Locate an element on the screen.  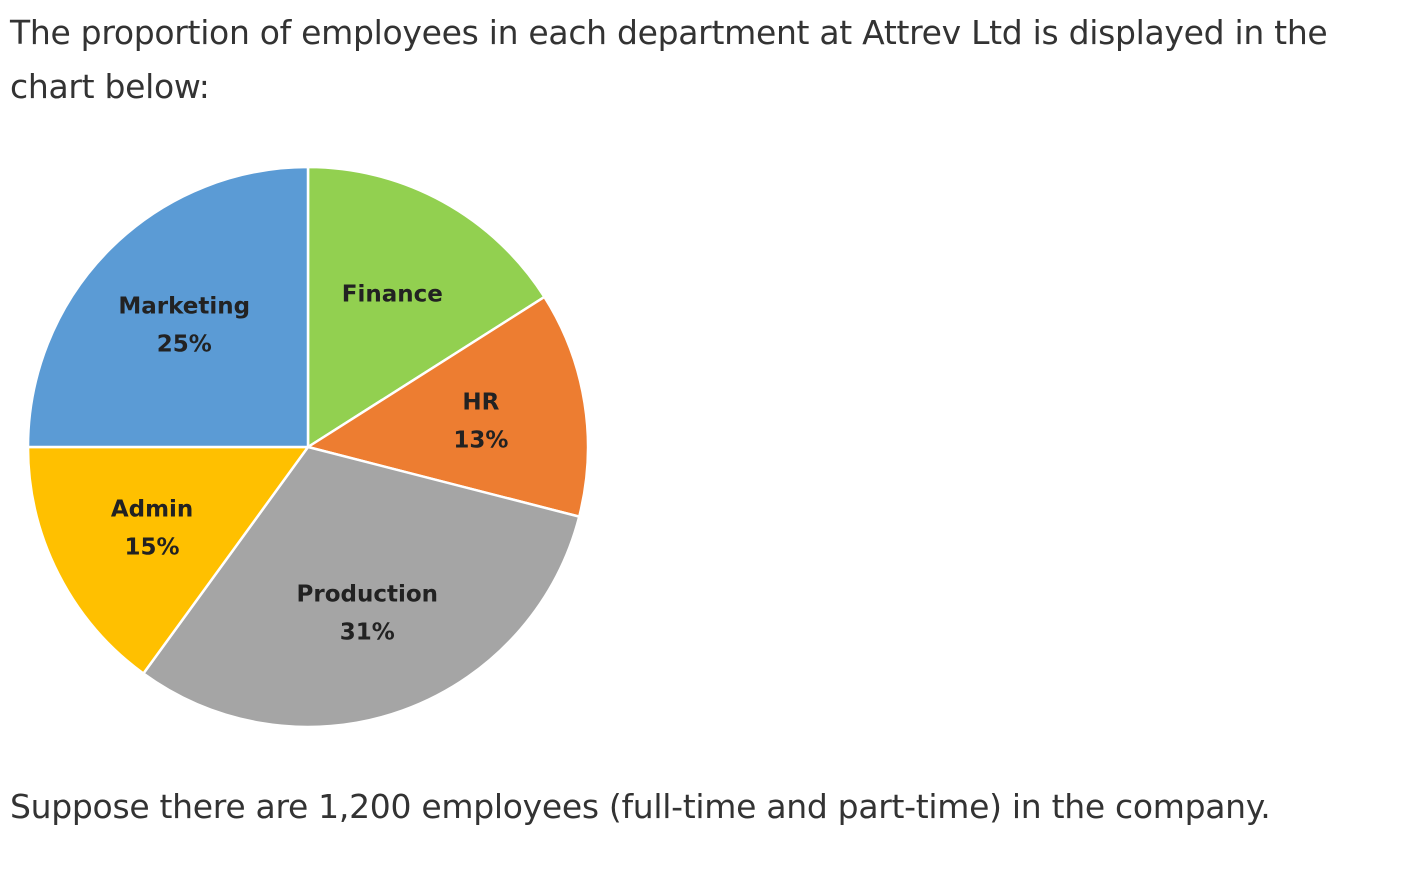
slice-label-marketing: Marketing is located at coordinates (184, 306).